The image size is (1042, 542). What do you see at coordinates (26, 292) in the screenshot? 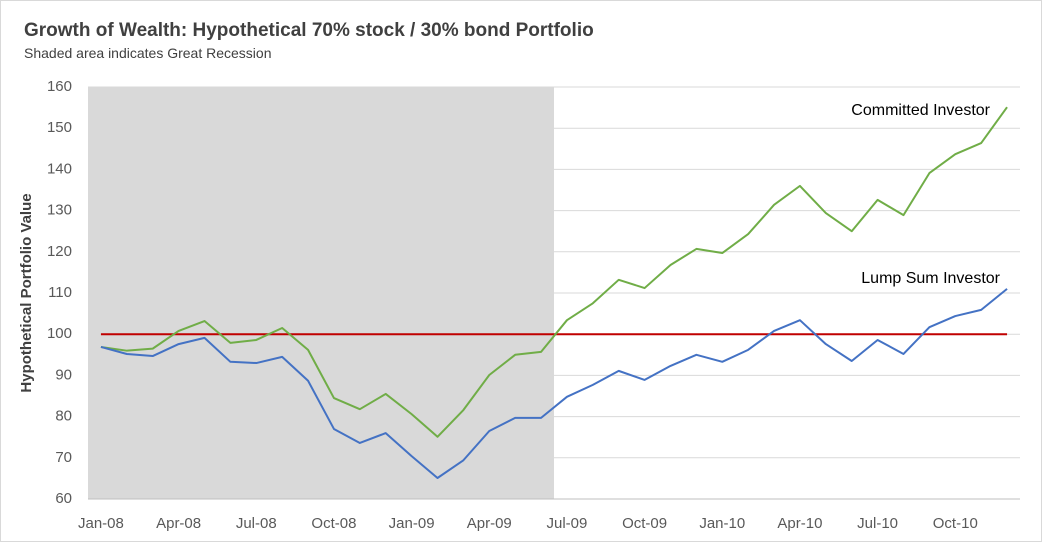
I see `y-axis-title: Hypothetical Portfolio Value` at bounding box center [26, 292].